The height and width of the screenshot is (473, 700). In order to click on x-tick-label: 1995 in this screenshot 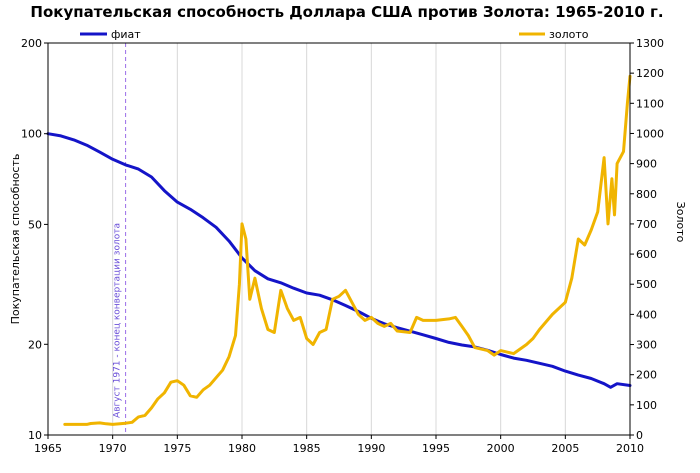, I will do `click(436, 448)`.